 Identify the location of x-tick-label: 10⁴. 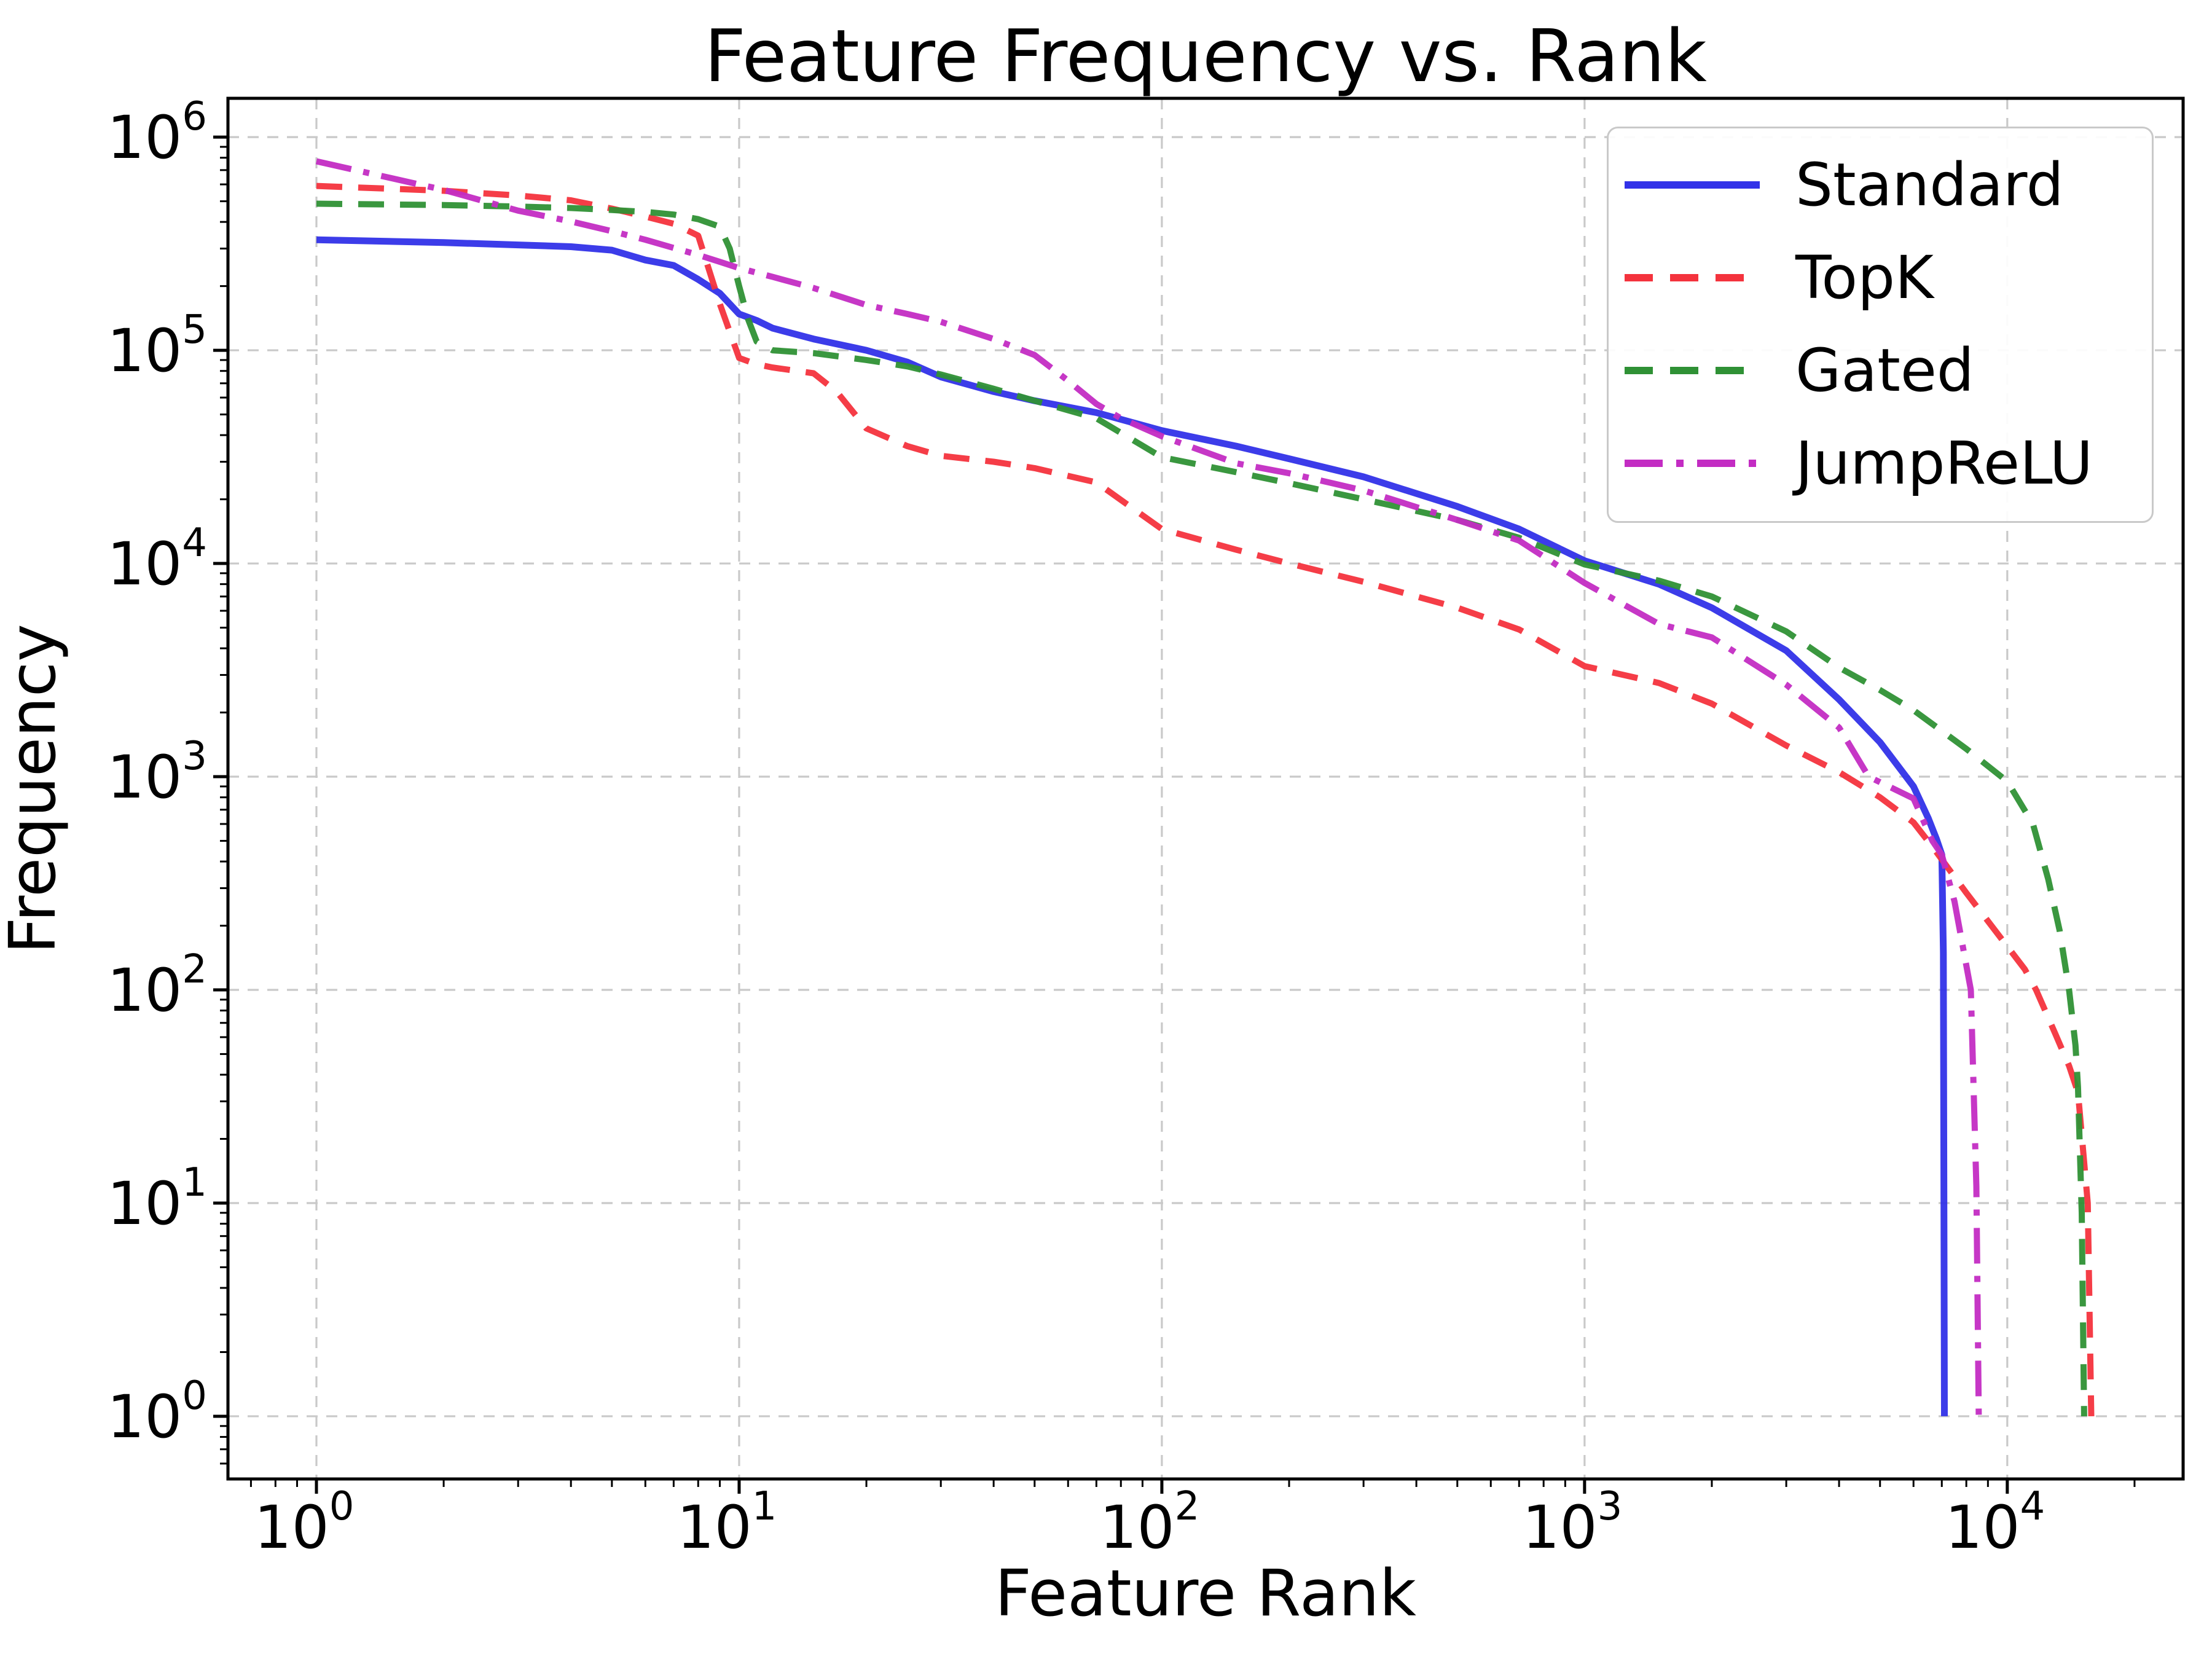
(1995, 1523).